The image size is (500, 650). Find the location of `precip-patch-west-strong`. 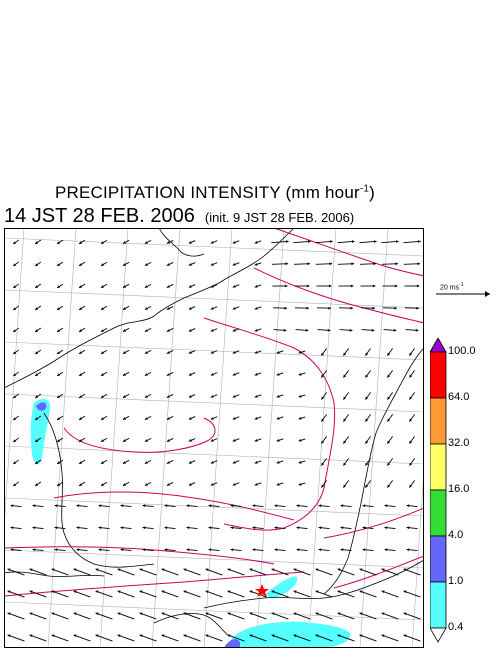

precip-patch-west-strong is located at coordinates (41, 406).